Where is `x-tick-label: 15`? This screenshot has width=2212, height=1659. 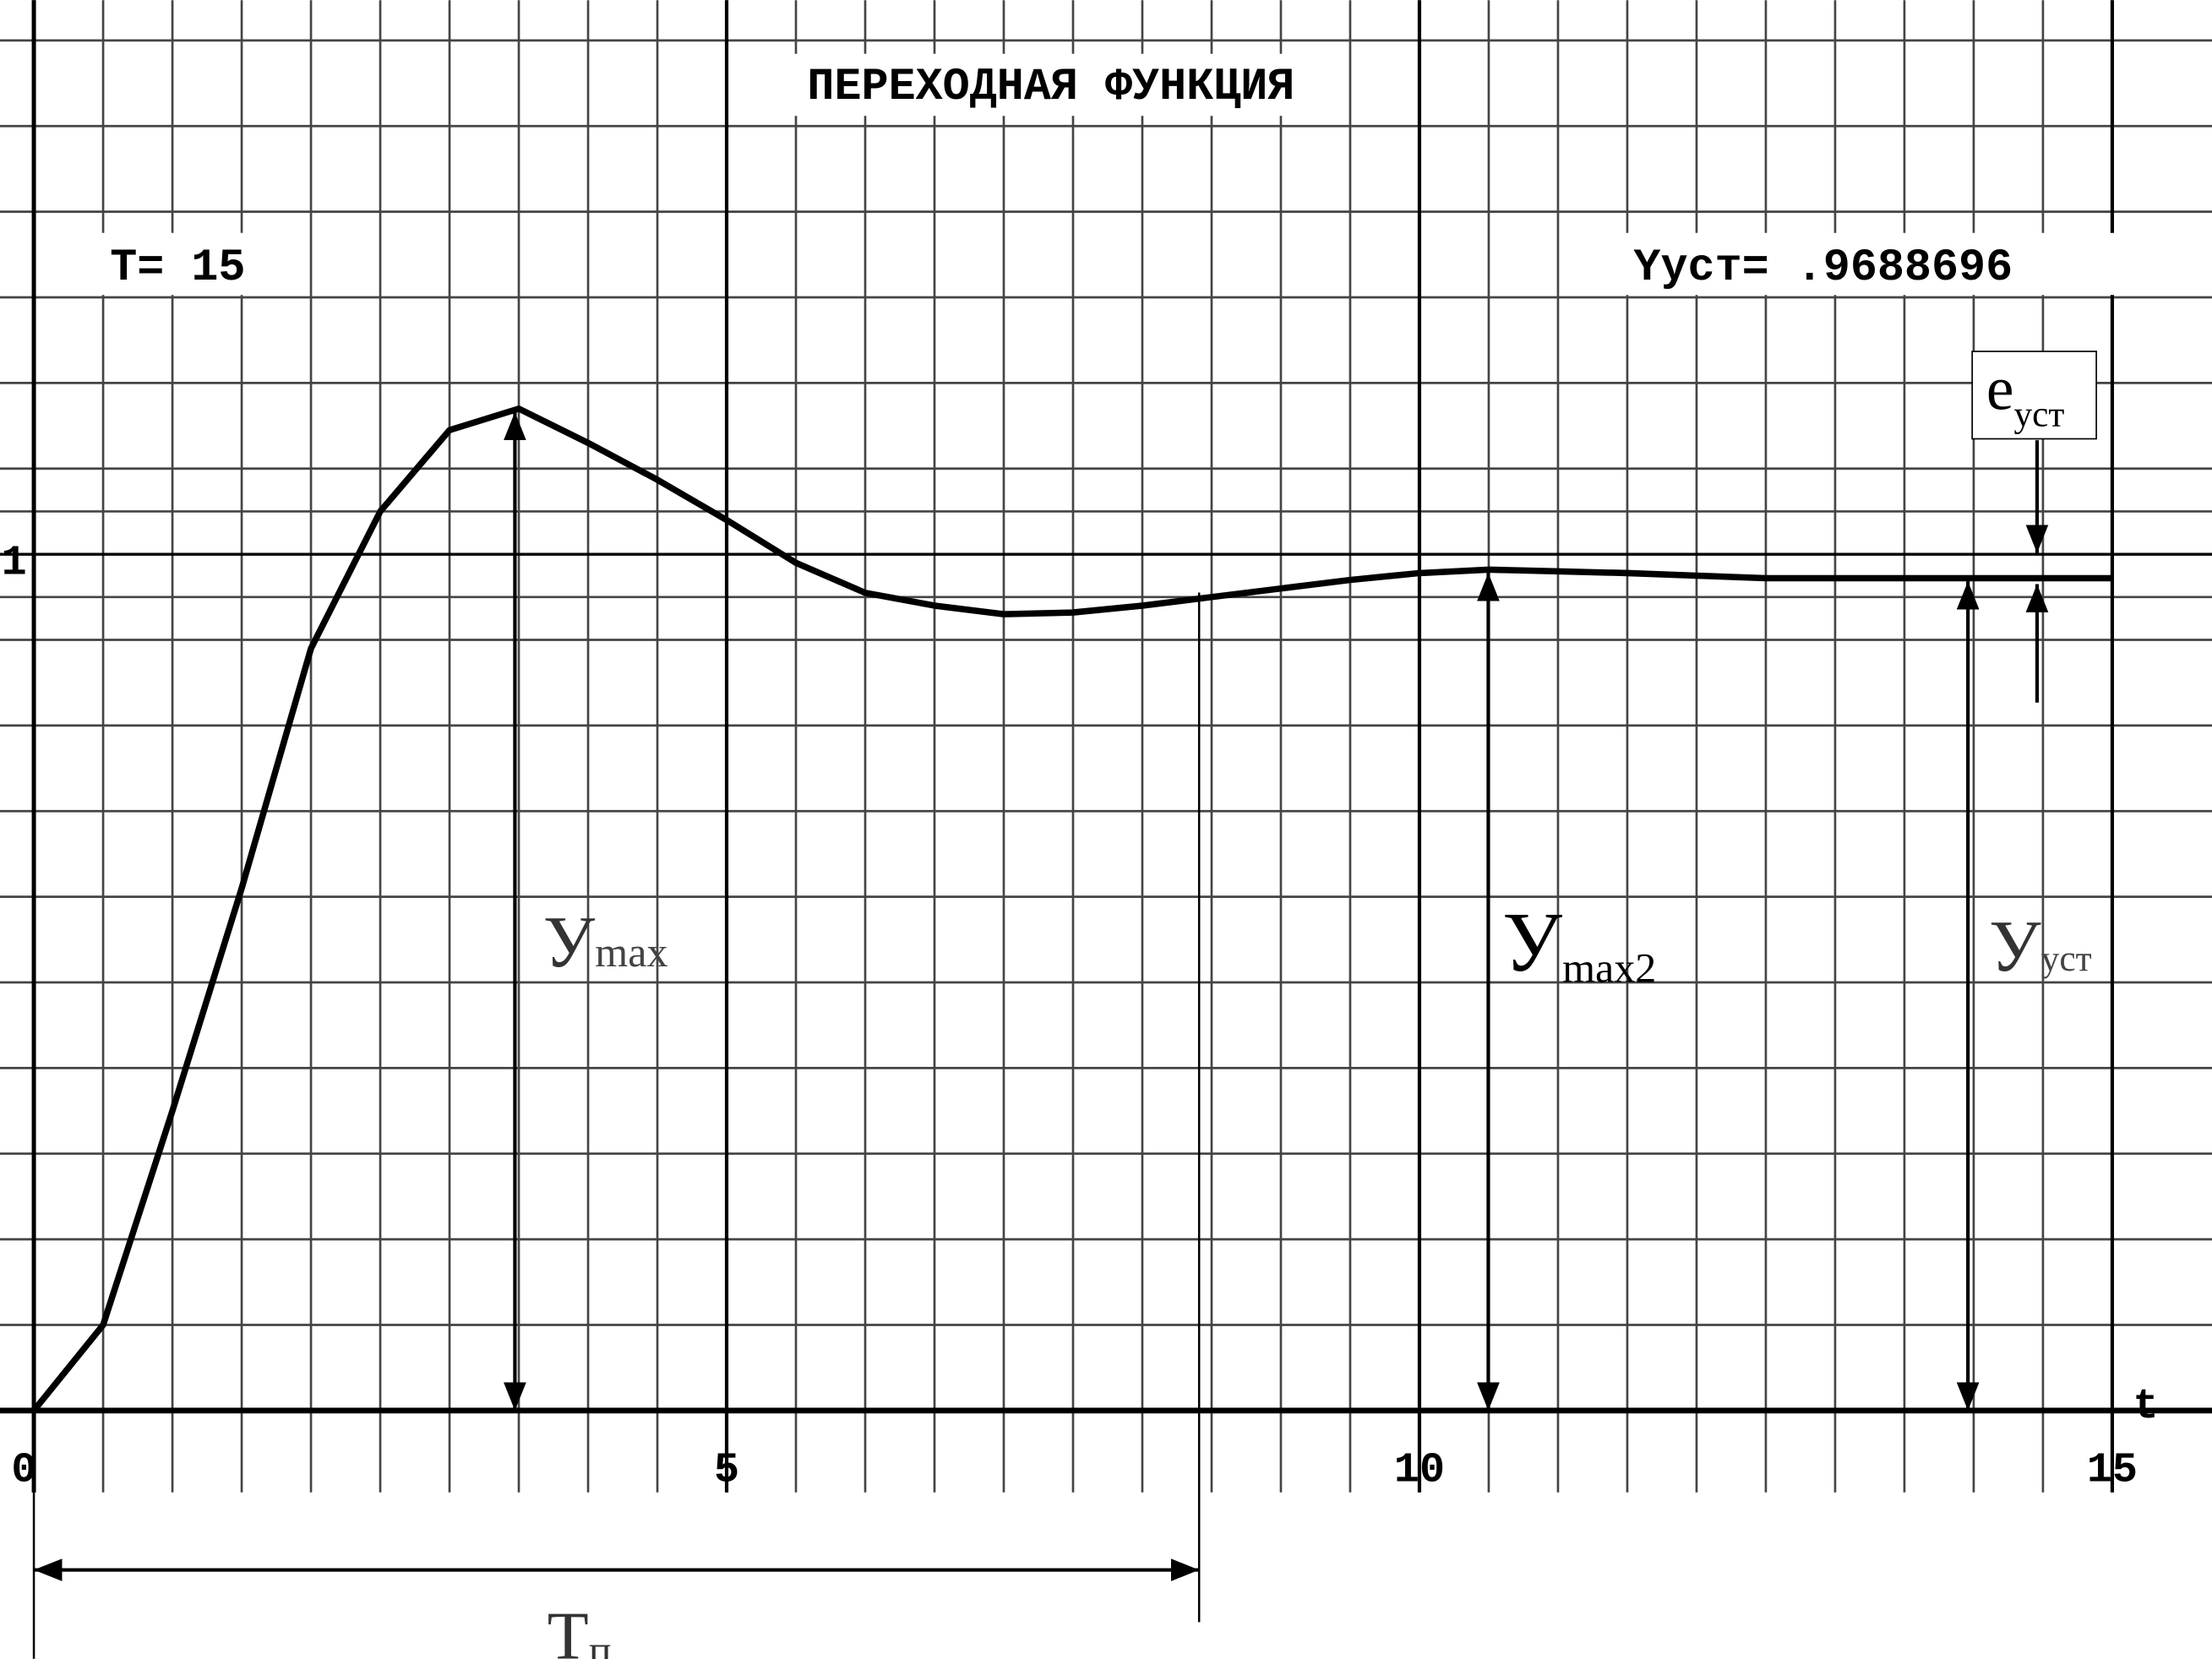 x-tick-label: 15 is located at coordinates (2112, 1470).